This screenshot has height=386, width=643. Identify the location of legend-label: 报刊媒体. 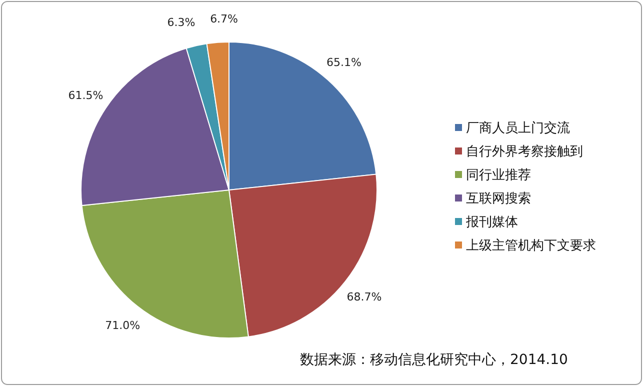
(491, 222).